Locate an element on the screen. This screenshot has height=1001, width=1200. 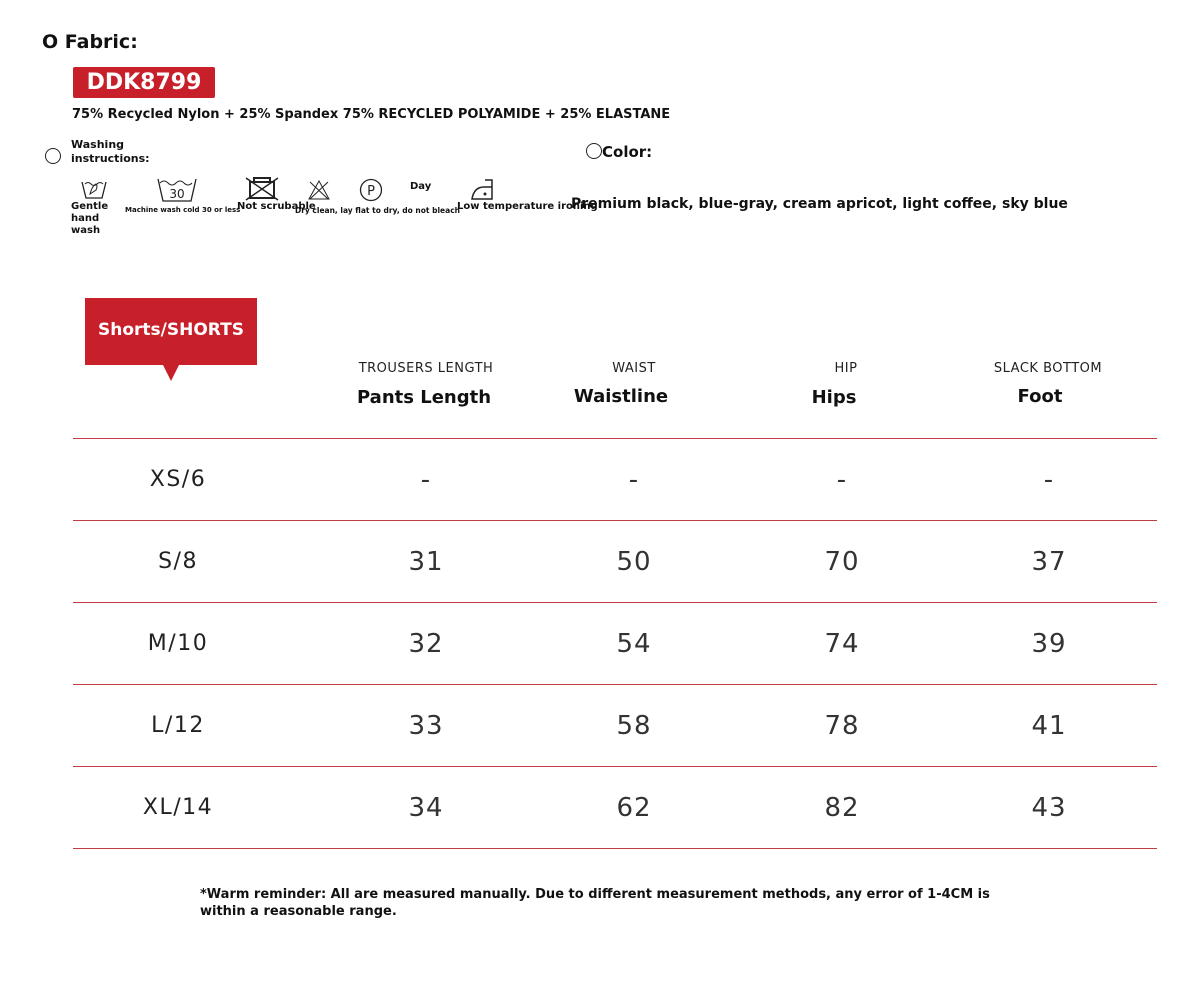
value-cell: 62 is located at coordinates (634, 807).